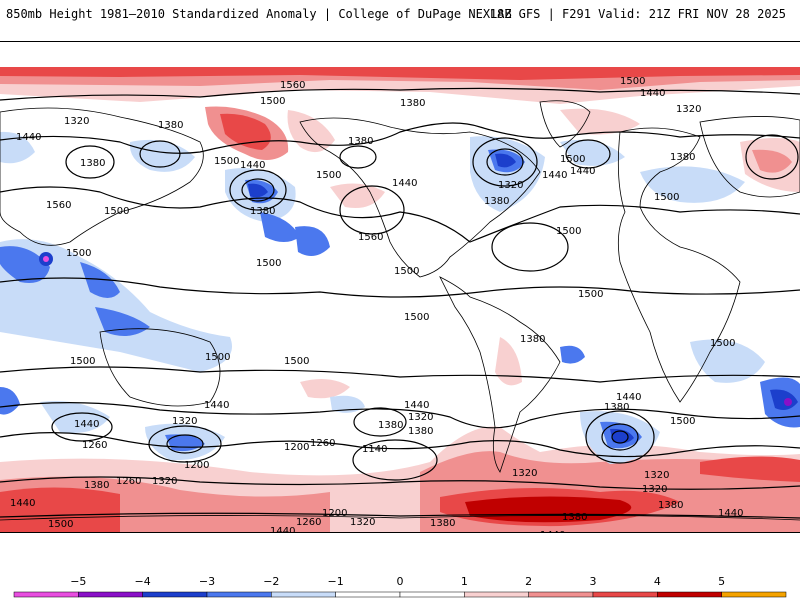 Image resolution: width=800 pixels, height=604 pixels. Describe the element at coordinates (271, 581) in the screenshot. I see `colorbar-tick-label: −2` at that location.